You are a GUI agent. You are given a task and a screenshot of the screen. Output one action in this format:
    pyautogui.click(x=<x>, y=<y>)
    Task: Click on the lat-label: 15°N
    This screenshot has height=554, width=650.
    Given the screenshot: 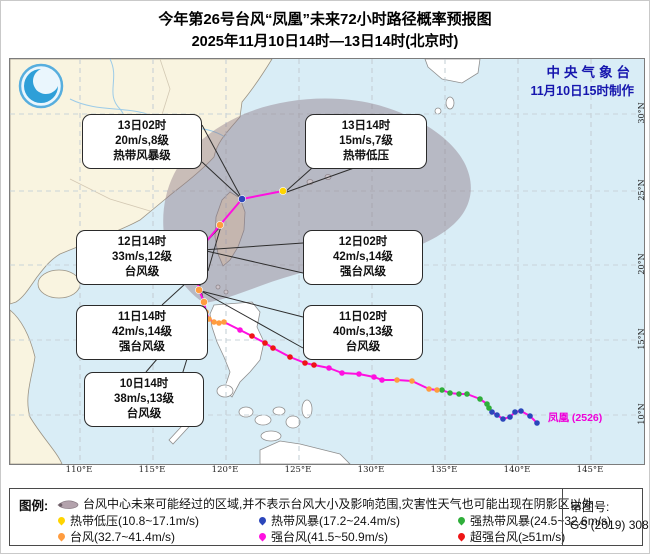 What is the action you would take?
    pyautogui.click(x=641, y=339)
    